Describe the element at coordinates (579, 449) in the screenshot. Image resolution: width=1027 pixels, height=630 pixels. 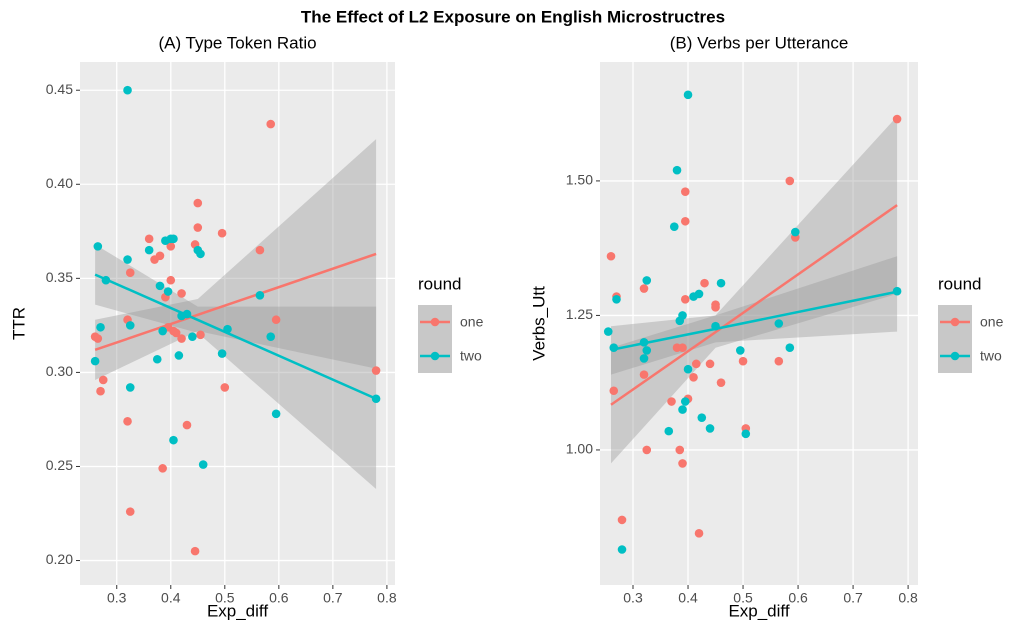
I see `y-tick-label: 1.00` at that location.